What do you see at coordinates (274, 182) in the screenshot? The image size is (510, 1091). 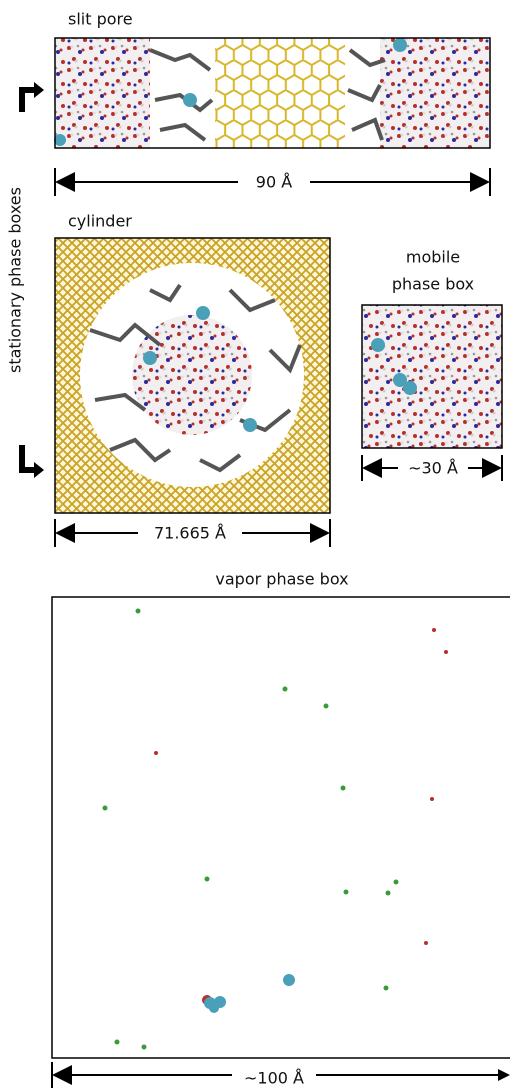 I see `dimension-label: 90 Å` at bounding box center [274, 182].